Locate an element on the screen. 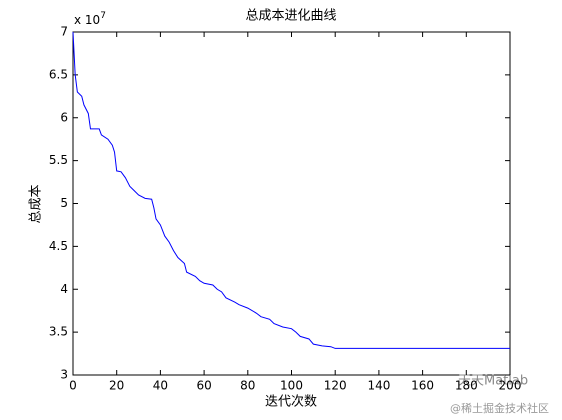  x-axis-label: 迭代次数 is located at coordinates (291, 402).